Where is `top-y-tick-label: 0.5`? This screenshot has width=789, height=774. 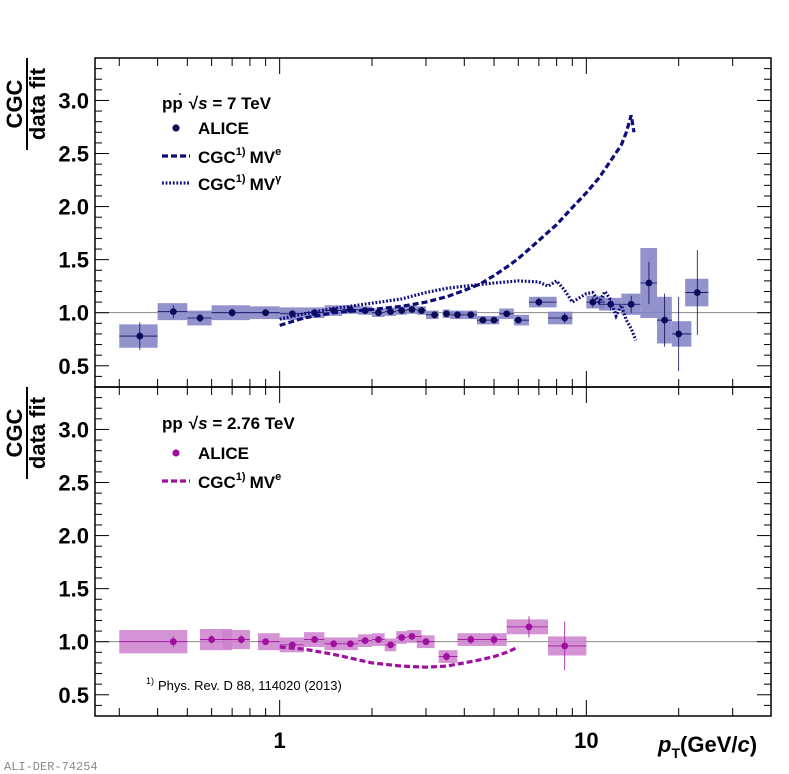
top-y-tick-label: 0.5 is located at coordinates (73, 366).